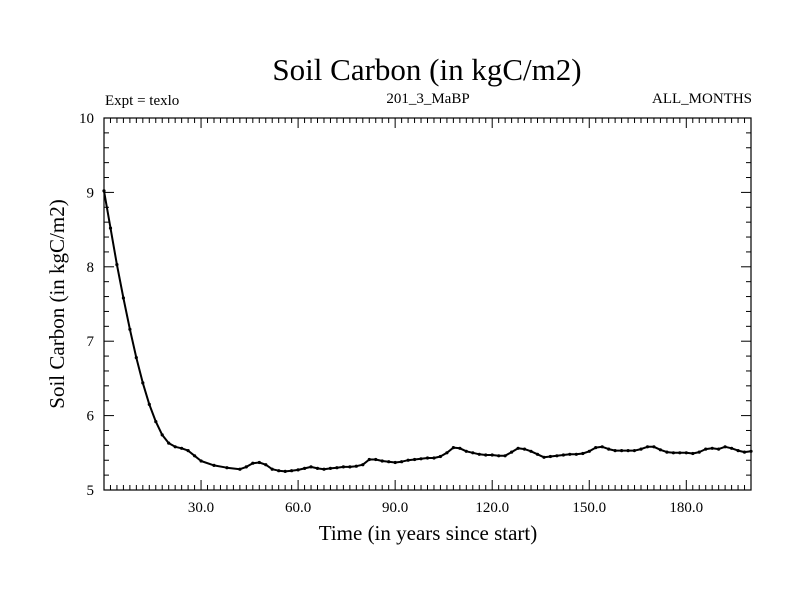  I want to click on y-tick-label: 9, so click(91, 193).